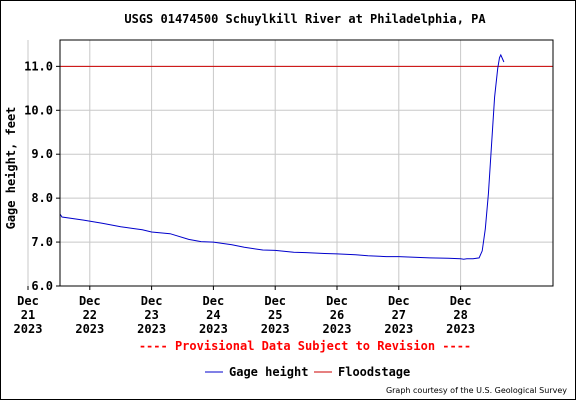  Describe the element at coordinates (42, 176) in the screenshot. I see `y-axis-tick-labels: 6.0 7.0 8.0 9.0 10.0 11.0` at that location.